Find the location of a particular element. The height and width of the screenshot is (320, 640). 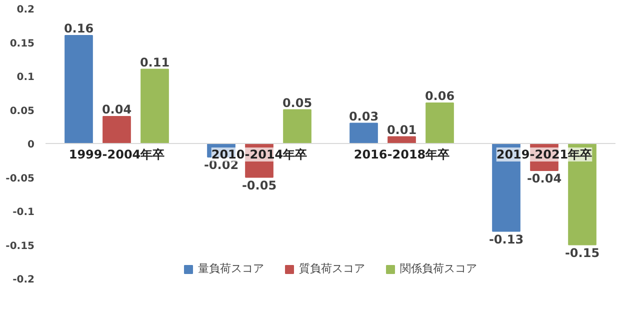

x-tick-label: 2010-2014年卒 is located at coordinates (259, 155).